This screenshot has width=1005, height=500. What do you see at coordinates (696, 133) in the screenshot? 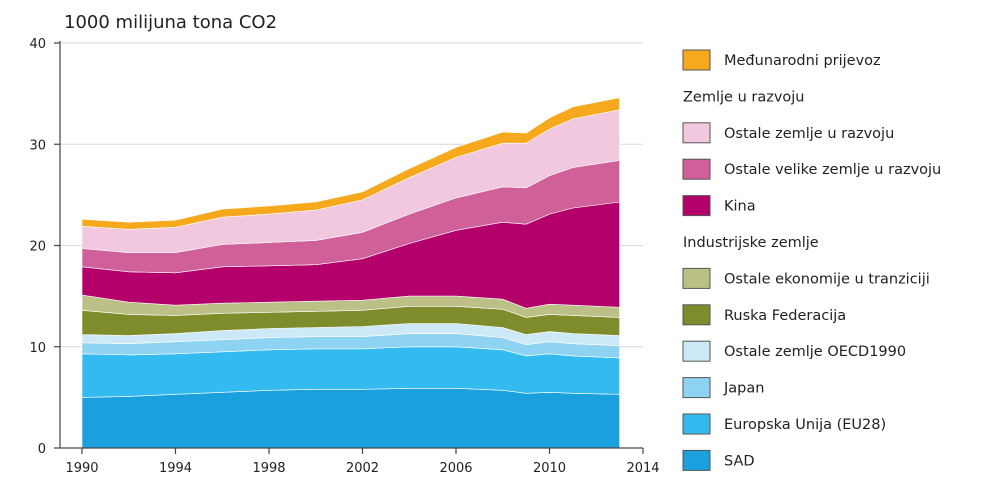
I see `legend-swatch-ostale-zemlje-u-razvoju` at bounding box center [696, 133].